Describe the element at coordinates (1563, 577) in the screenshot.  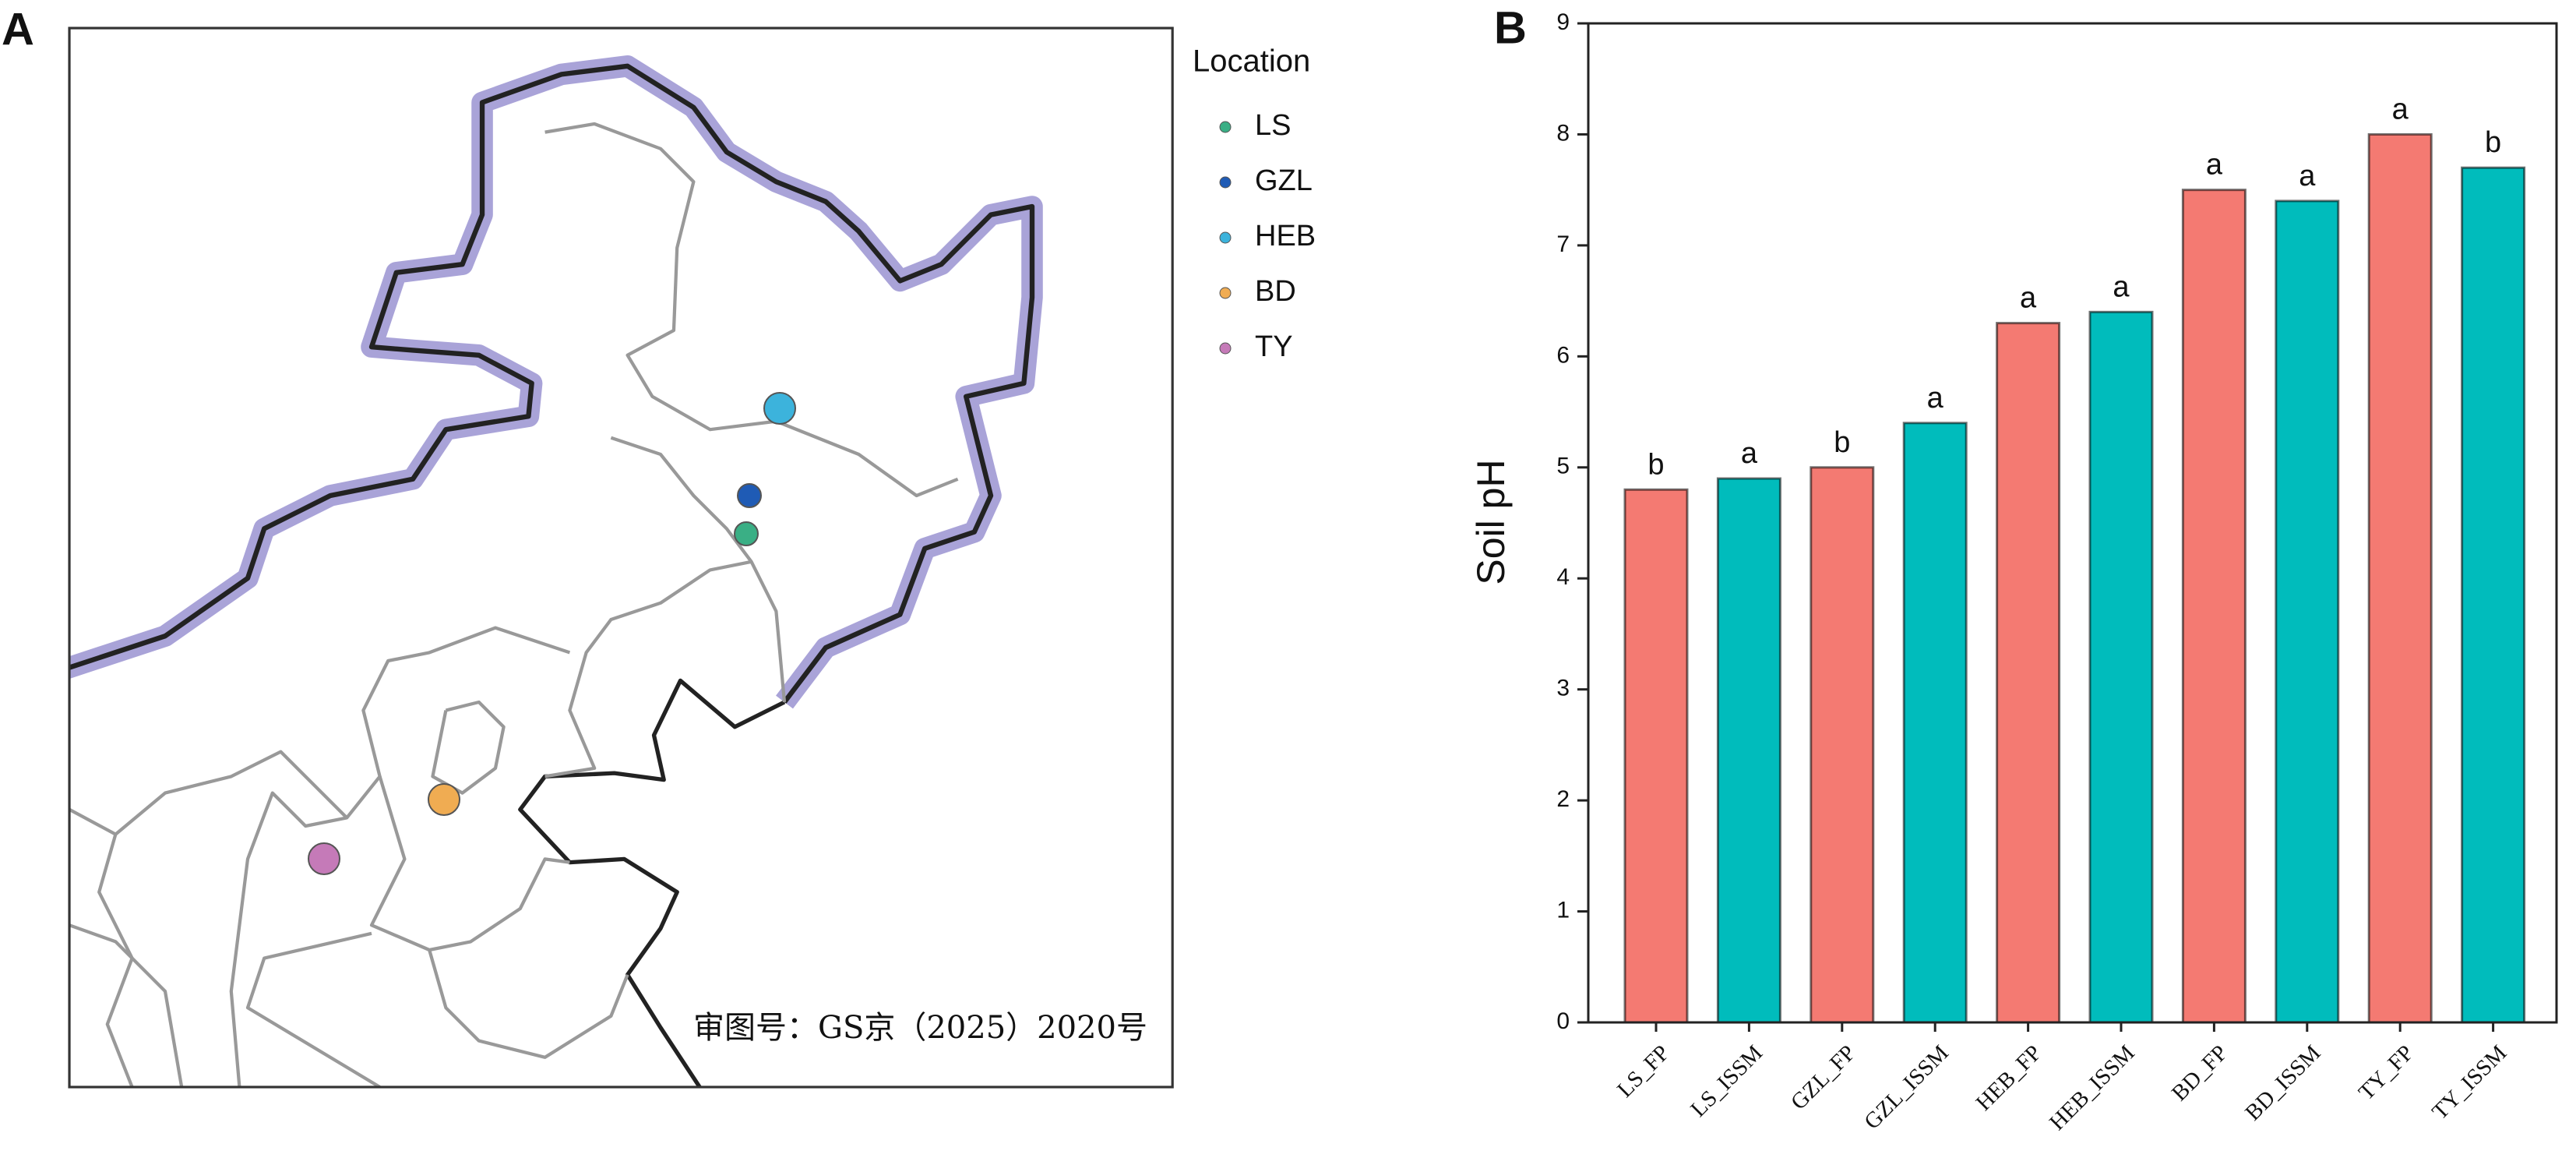
I see `y-tick-label: 4` at that location.